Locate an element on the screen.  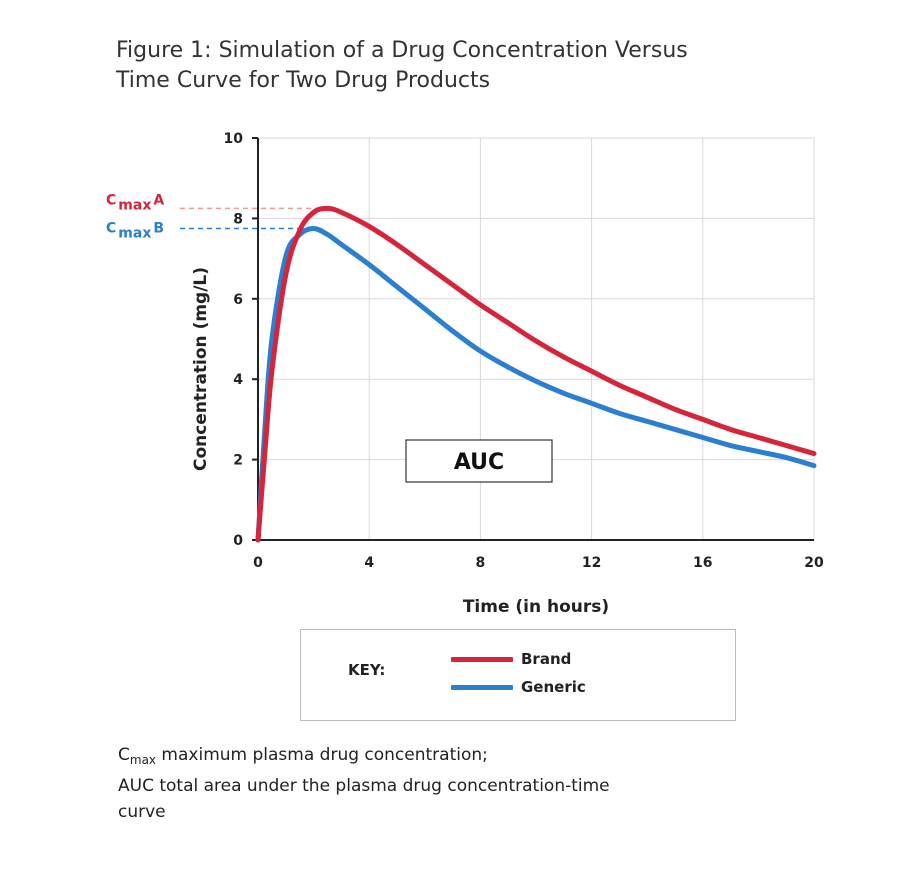
y-tick-label: 0 is located at coordinates (238, 541).